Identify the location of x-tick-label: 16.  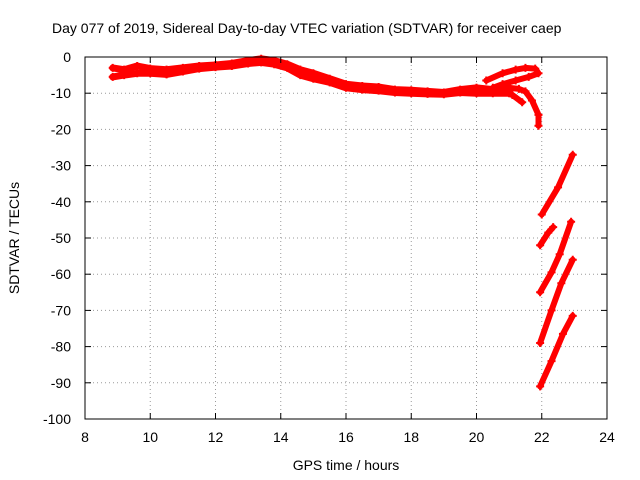
(346, 437).